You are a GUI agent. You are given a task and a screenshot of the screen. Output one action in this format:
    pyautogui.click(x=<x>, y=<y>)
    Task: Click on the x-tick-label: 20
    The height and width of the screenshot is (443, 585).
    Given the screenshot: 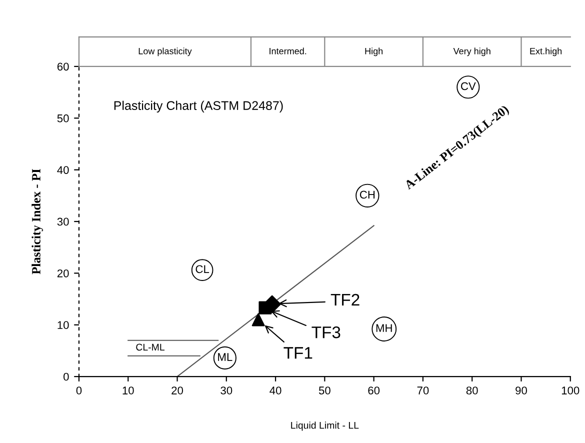 What is the action you would take?
    pyautogui.click(x=177, y=390)
    